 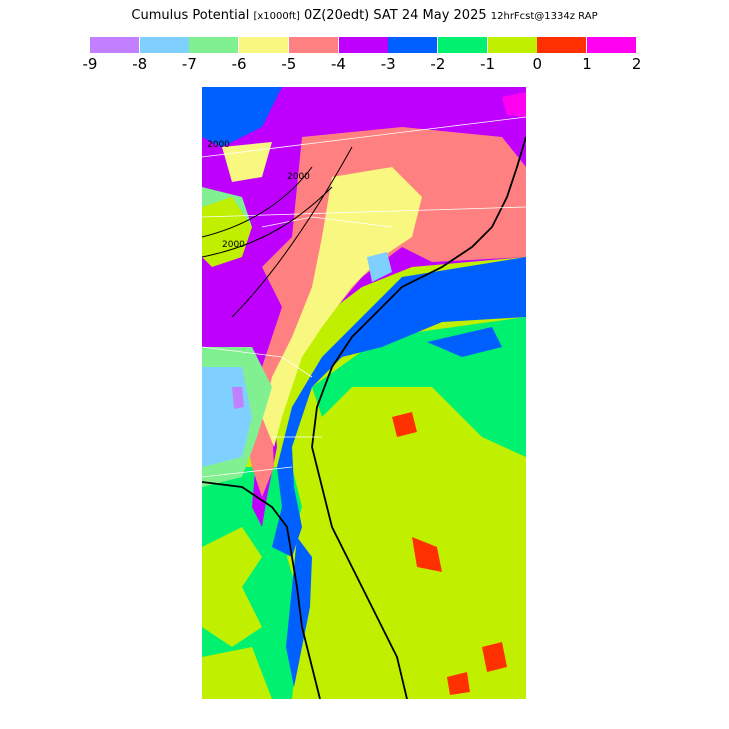 I want to click on legend-tick-label: -3, so click(x=388, y=64).